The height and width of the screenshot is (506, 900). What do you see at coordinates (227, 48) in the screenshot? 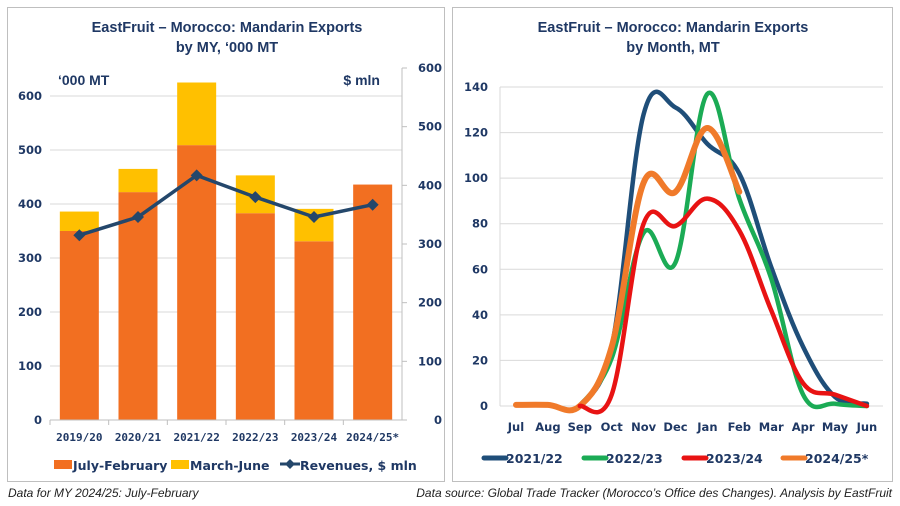
I see `chart-subtitle: by MY, ‘000 MT` at bounding box center [227, 48].